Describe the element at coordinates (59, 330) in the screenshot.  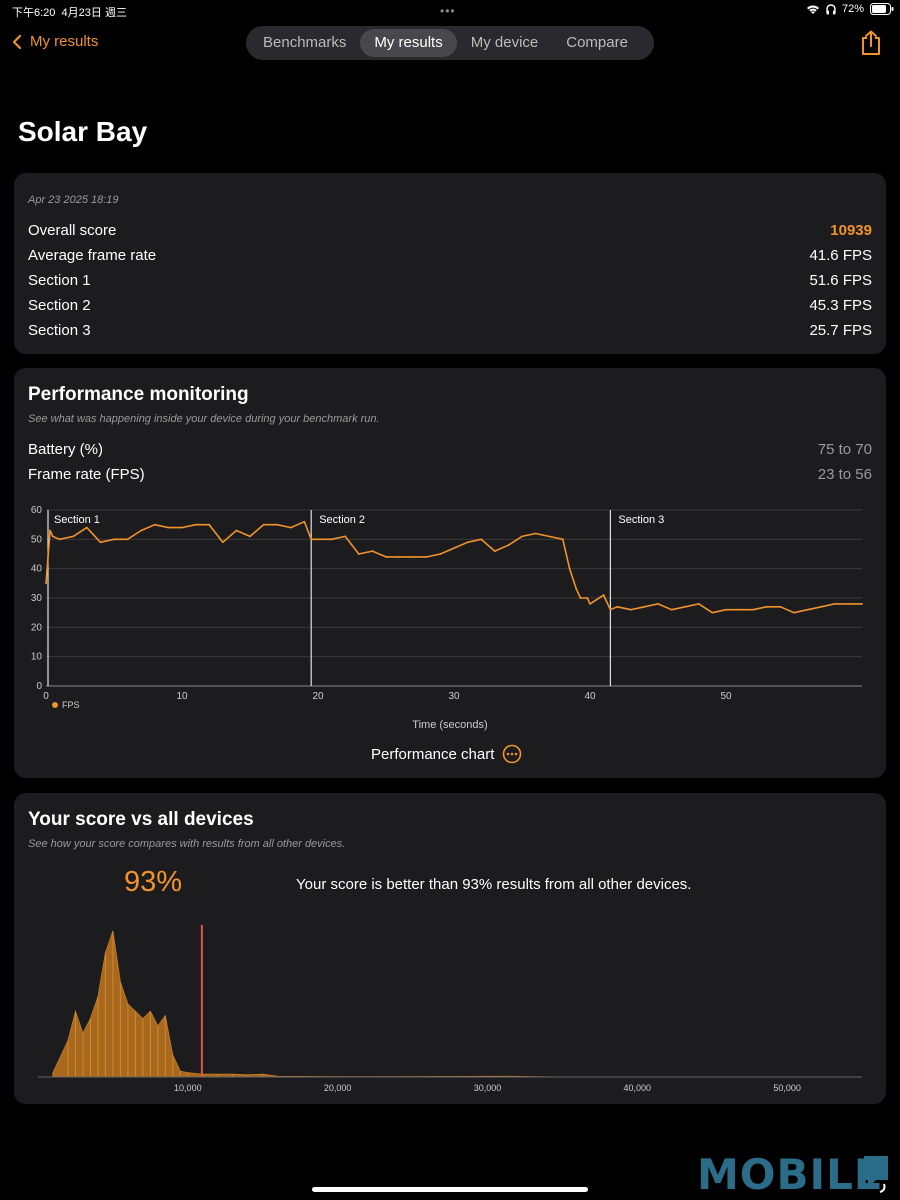
I see `section3-label: Section 3` at that location.